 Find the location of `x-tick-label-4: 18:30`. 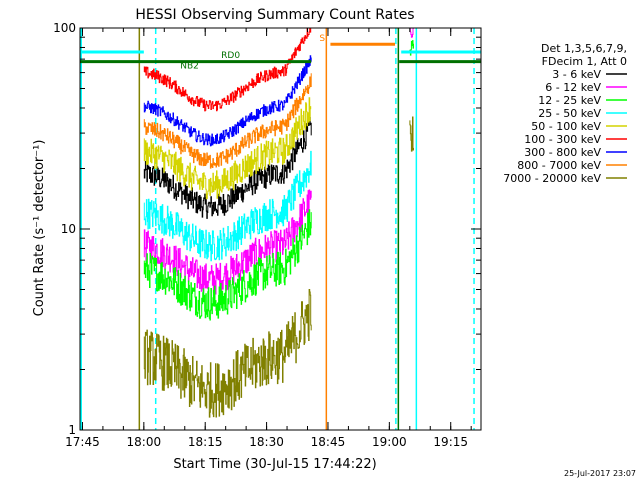

x-tick-label-4: 18:30 is located at coordinates (266, 442).